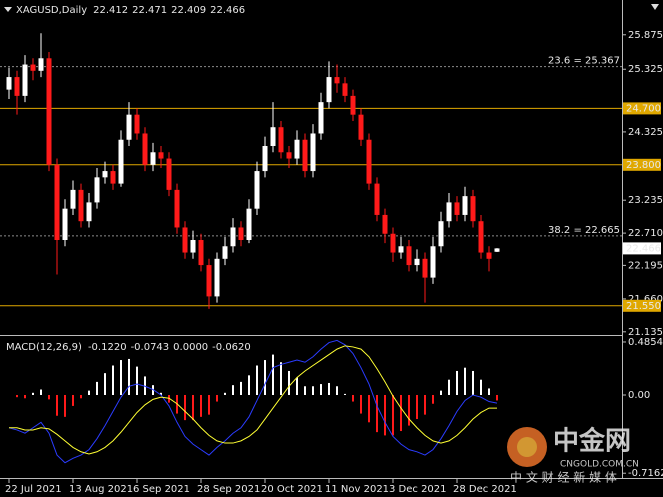 The height and width of the screenshot is (497, 663). Describe the element at coordinates (599, 465) in the screenshot. I see `watermark-domain: CNGOLD.COM.CN` at that location.